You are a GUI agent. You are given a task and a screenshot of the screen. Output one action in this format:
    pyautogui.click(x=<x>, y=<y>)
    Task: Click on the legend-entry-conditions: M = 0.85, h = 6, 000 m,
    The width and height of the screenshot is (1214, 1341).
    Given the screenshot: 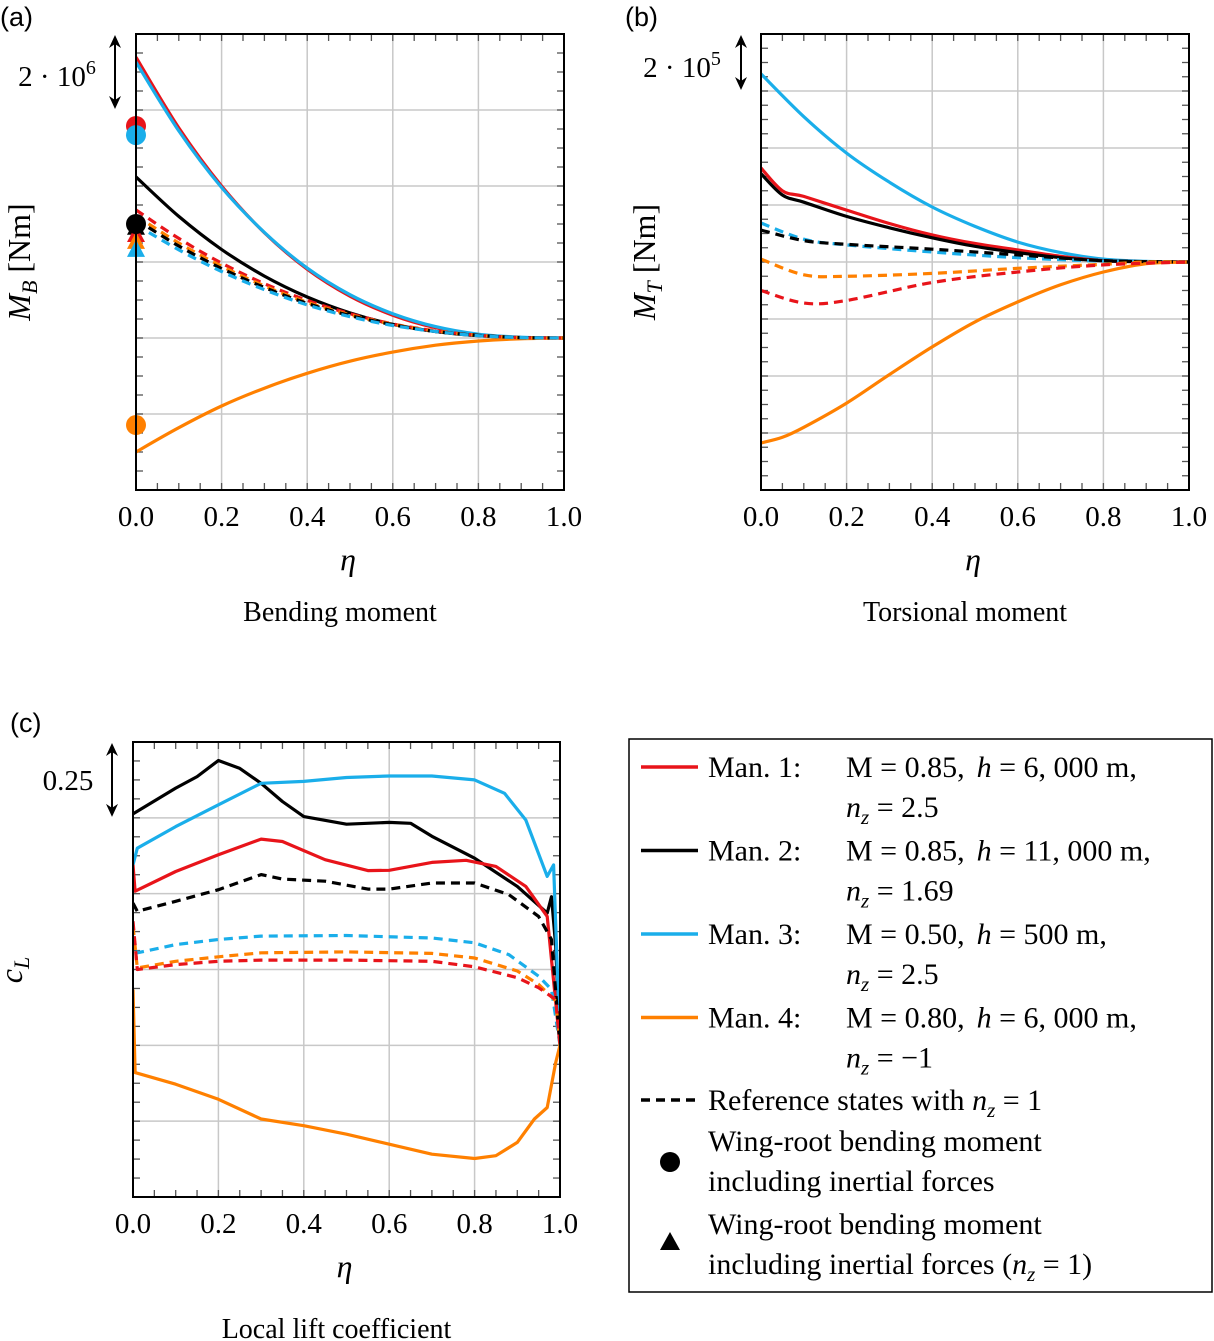 What is the action you would take?
    pyautogui.click(x=991, y=767)
    